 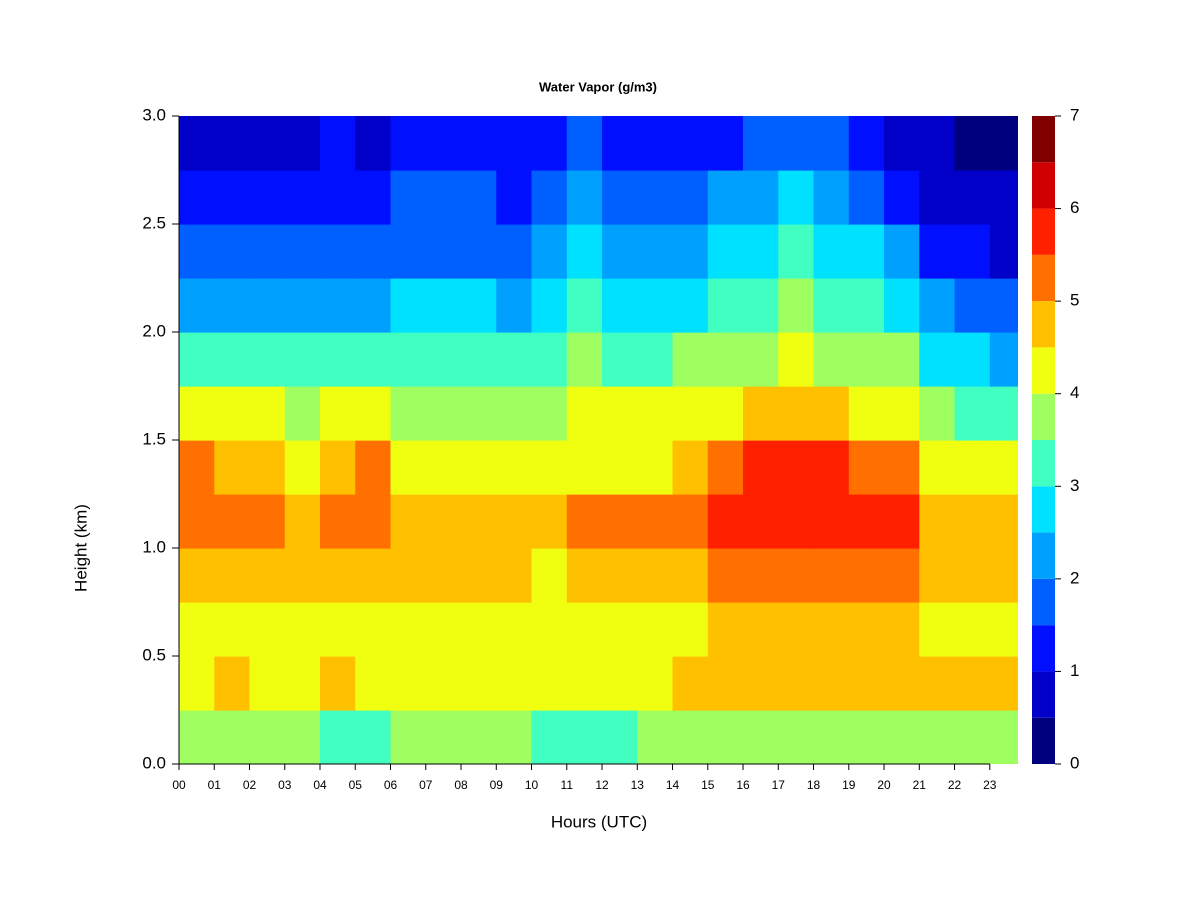 I want to click on x-tick-label: 05, so click(x=356, y=785).